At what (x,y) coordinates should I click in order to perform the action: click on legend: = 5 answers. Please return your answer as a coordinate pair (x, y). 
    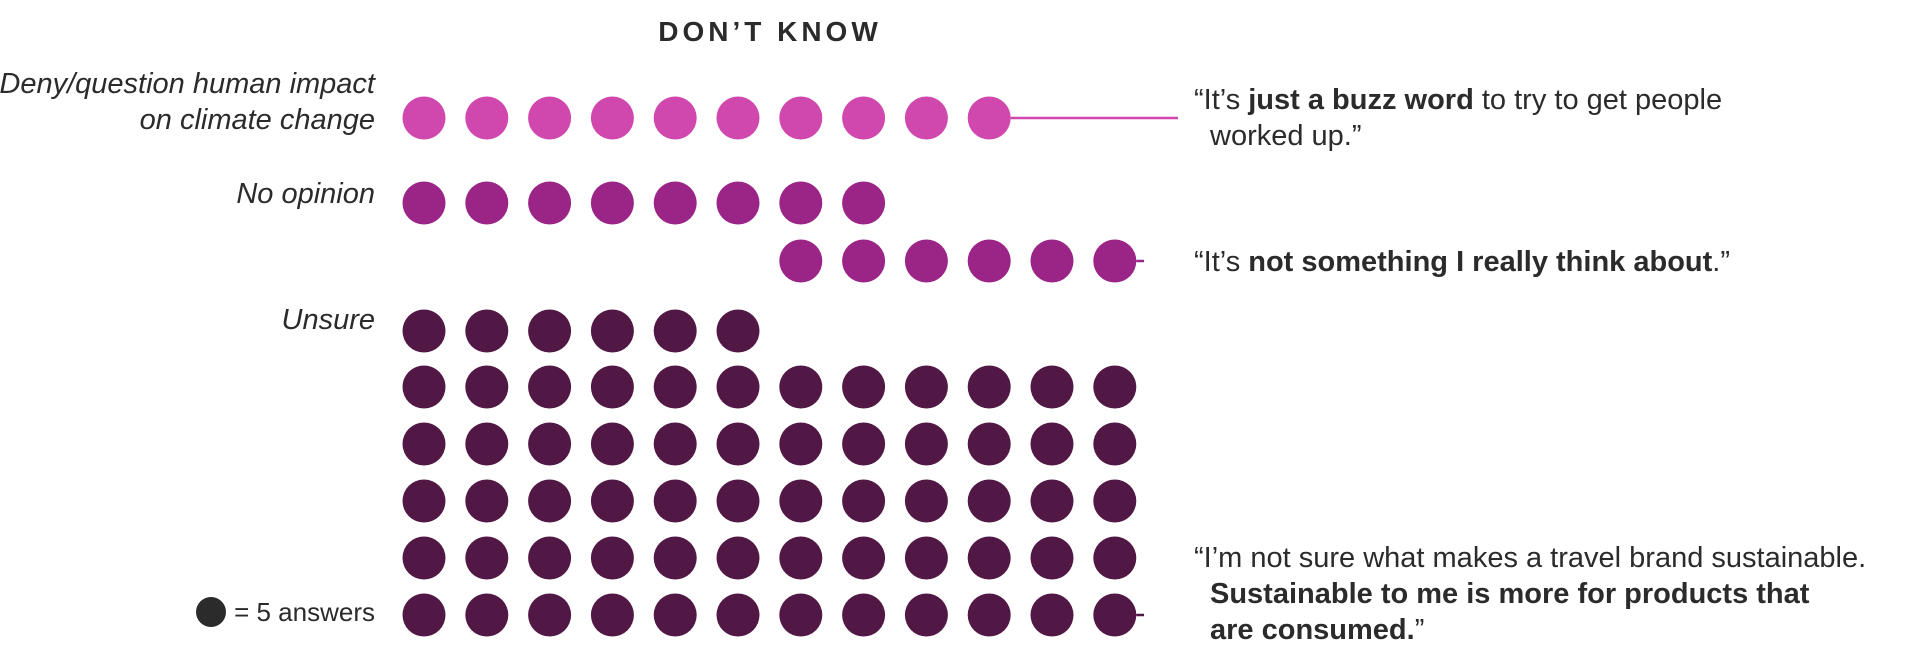
    Looking at the image, I should click on (285, 612).